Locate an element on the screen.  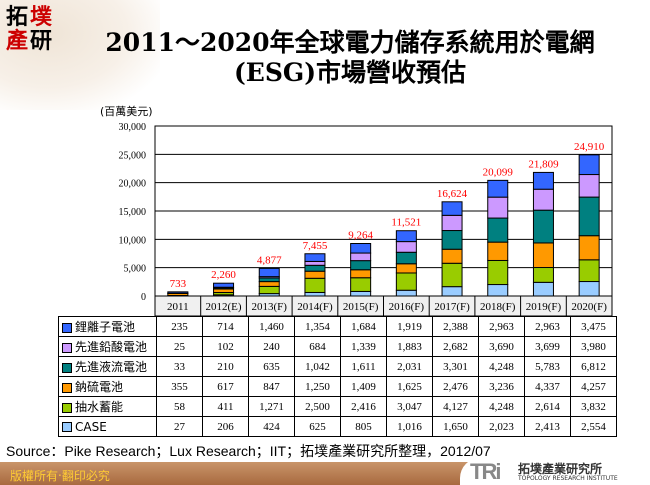
table-cell: 635 is located at coordinates (271, 366).